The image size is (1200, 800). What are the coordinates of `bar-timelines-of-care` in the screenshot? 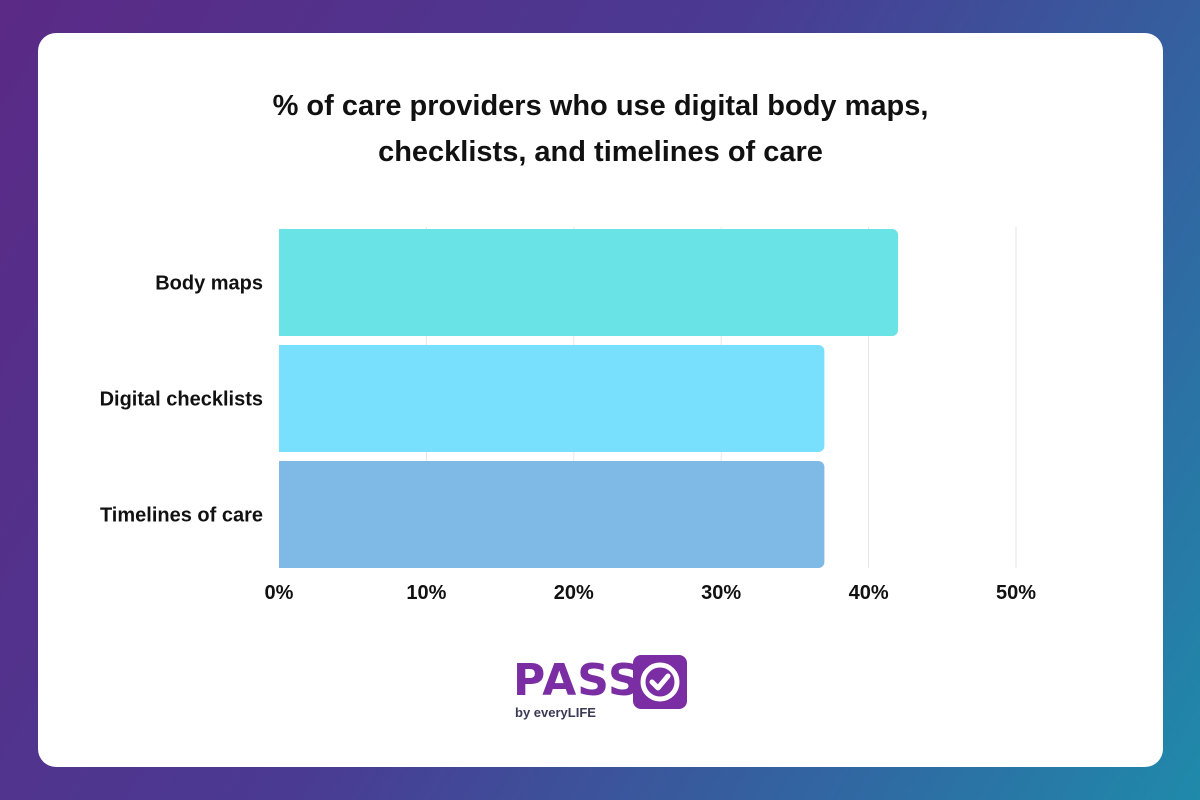 It's located at (552, 514).